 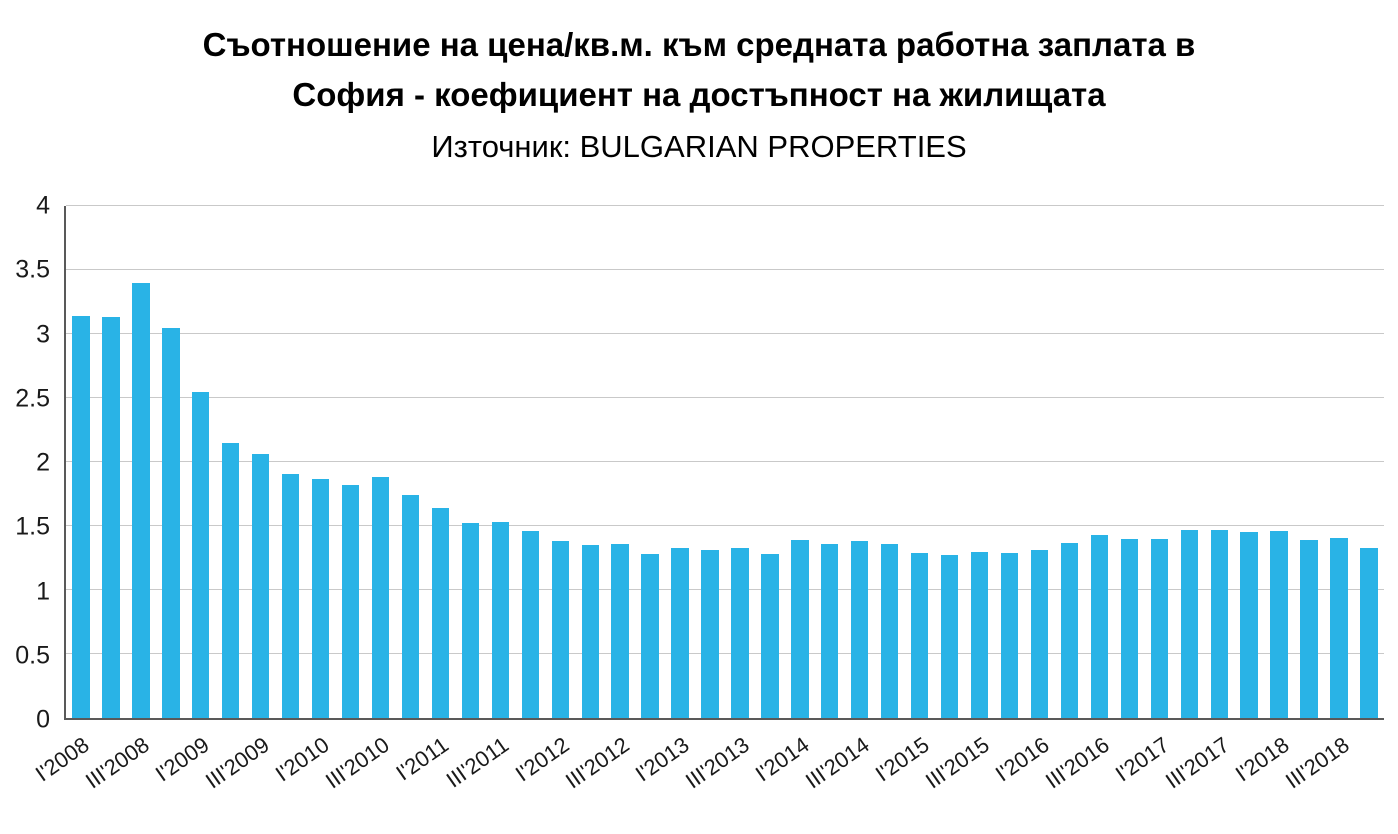 I want to click on bar-IV'2011, so click(x=530, y=624).